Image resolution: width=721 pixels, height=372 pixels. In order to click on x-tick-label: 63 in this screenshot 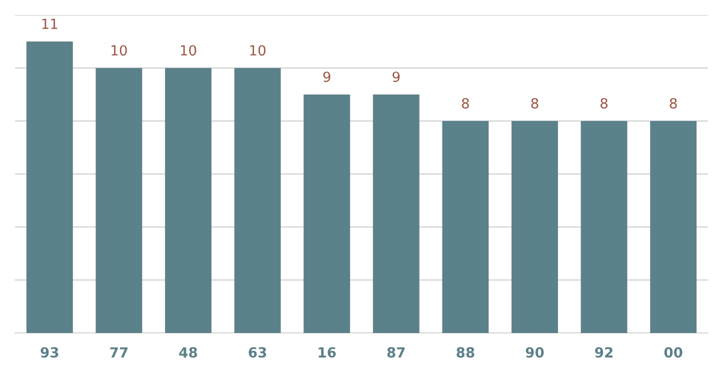, I will do `click(257, 352)`.